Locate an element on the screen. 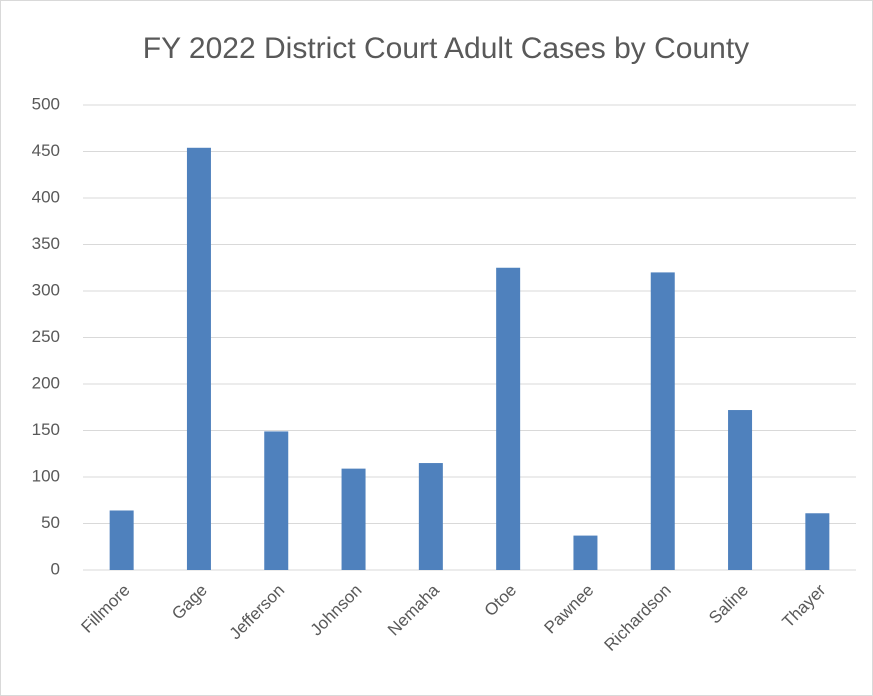 The height and width of the screenshot is (696, 873). y-tick-label: 200 is located at coordinates (46, 382).